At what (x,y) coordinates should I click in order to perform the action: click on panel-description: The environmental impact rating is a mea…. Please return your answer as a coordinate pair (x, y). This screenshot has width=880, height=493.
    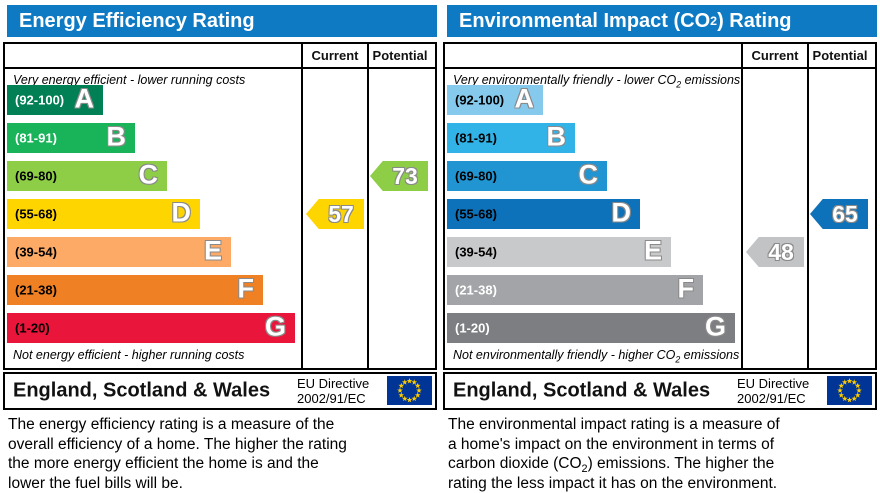
    Looking at the image, I should click on (660, 454).